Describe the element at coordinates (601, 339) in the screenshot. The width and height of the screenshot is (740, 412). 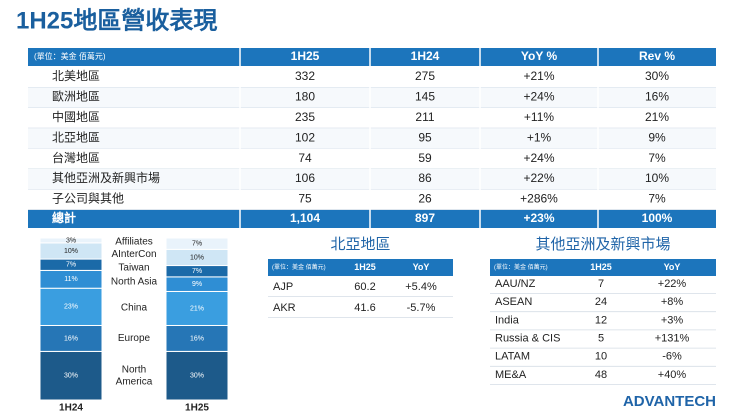
I see `small-table-cell: 5` at that location.